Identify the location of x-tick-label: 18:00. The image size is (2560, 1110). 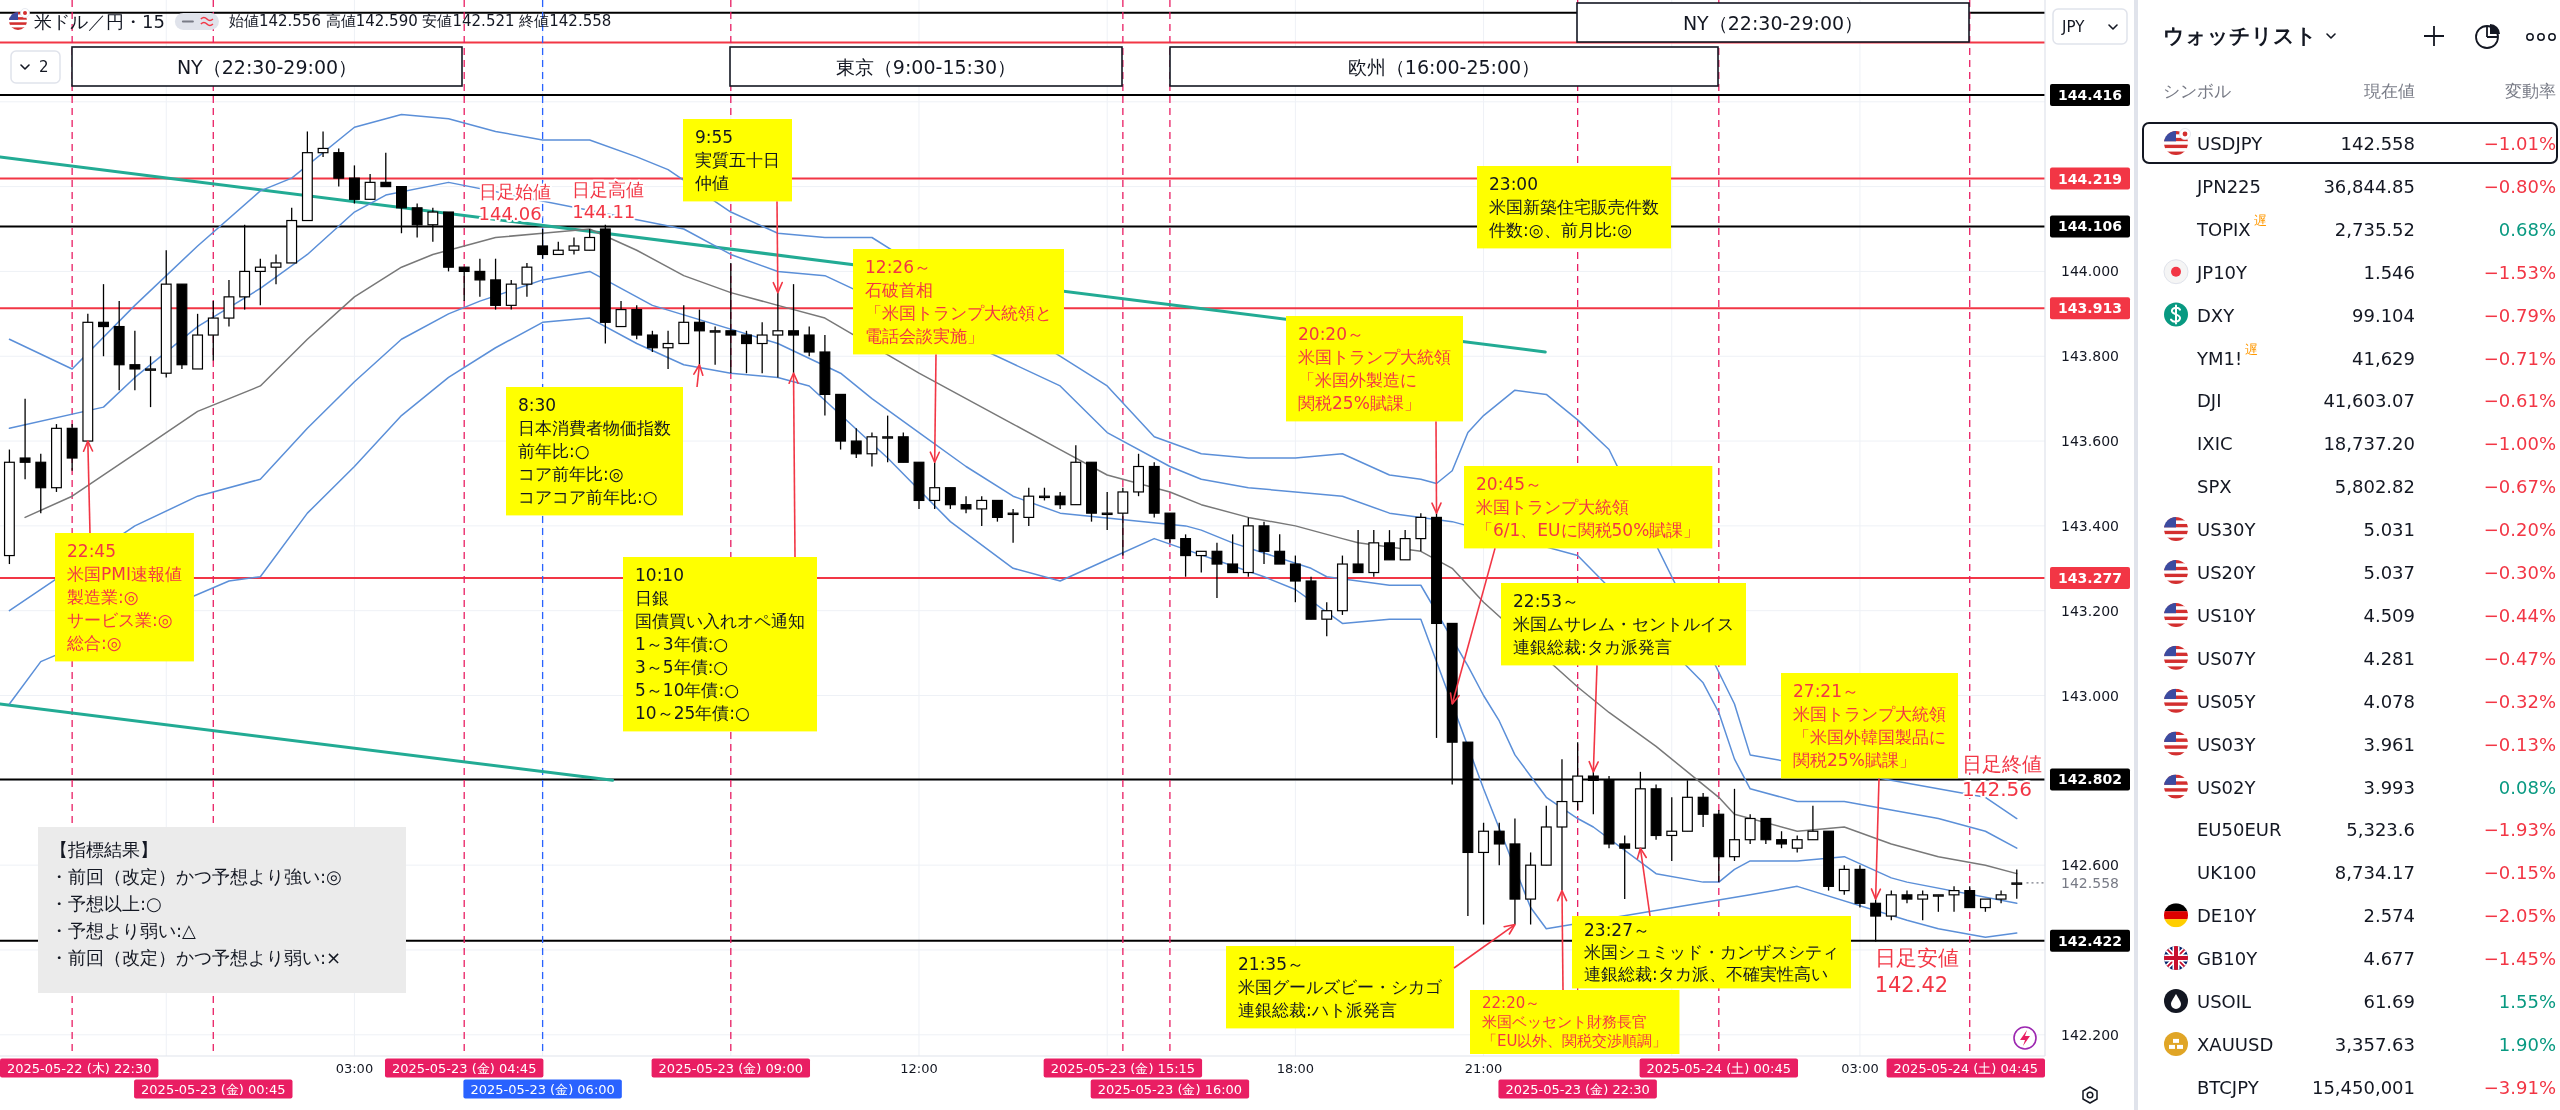
(1295, 1068).